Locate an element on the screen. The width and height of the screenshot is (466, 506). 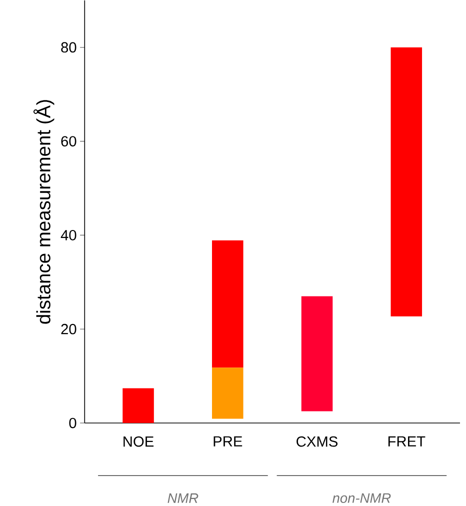
x-tick-label: PRE is located at coordinates (228, 441).